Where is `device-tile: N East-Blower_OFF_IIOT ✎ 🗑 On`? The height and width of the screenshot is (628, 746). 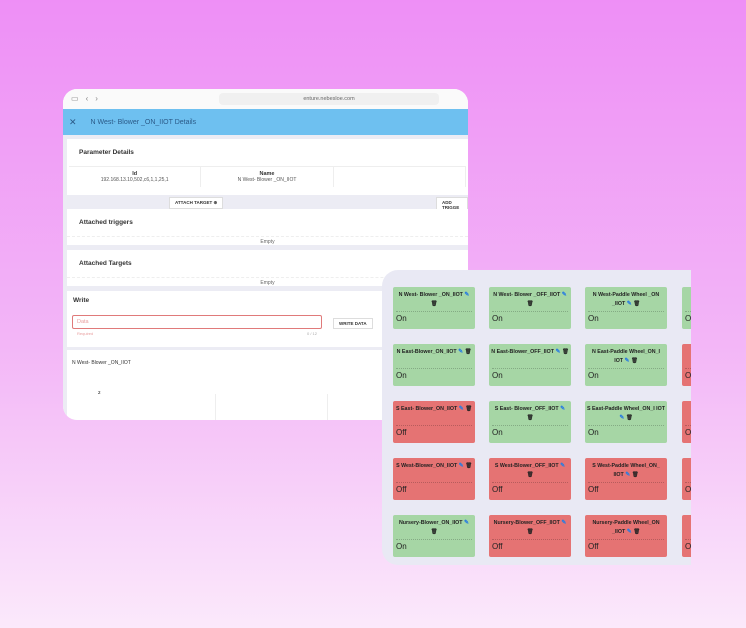 device-tile: N East-Blower_OFF_IIOT ✎ 🗑 On is located at coordinates (530, 365).